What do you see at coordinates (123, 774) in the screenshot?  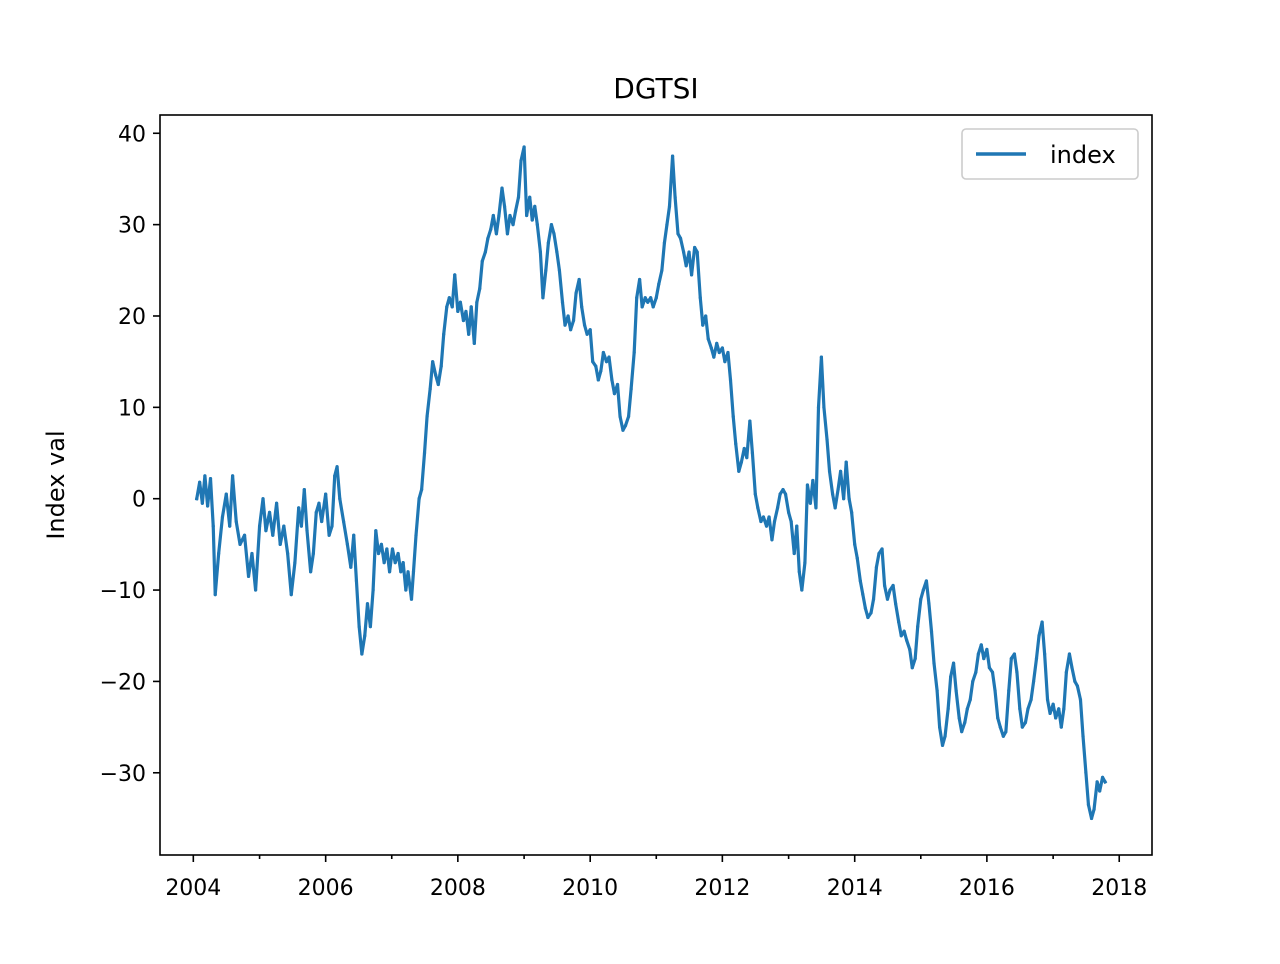 I see `y-tick-label: −30` at bounding box center [123, 774].